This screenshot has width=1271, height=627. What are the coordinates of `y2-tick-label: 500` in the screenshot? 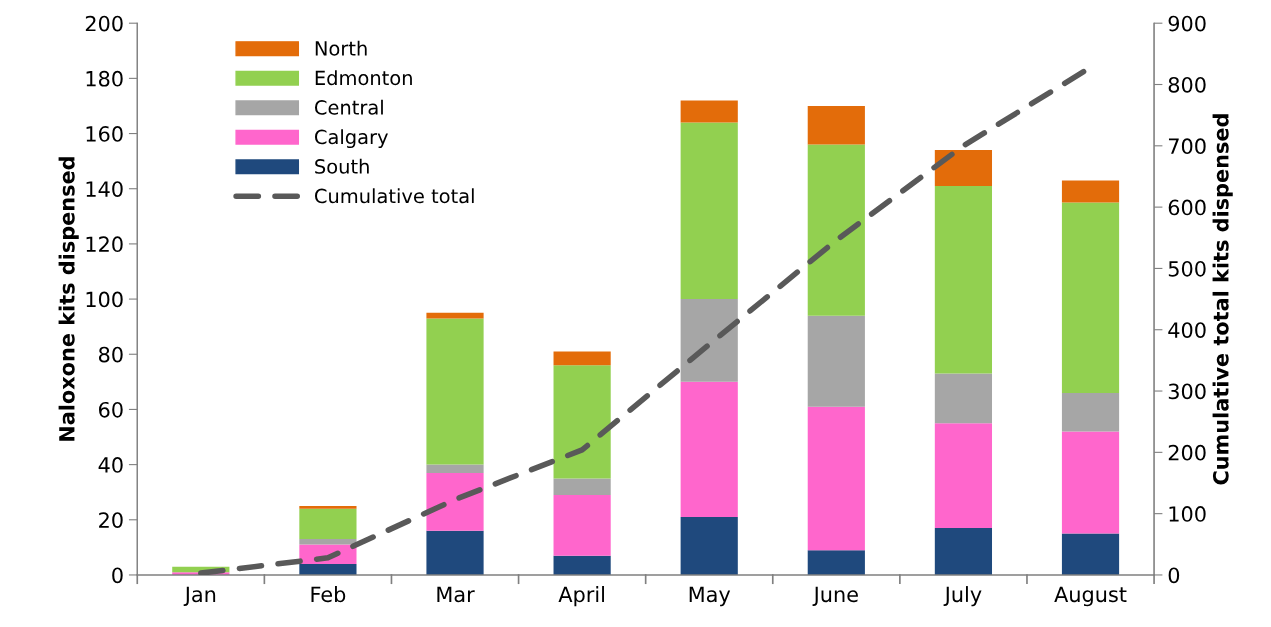 It's located at (1187, 268).